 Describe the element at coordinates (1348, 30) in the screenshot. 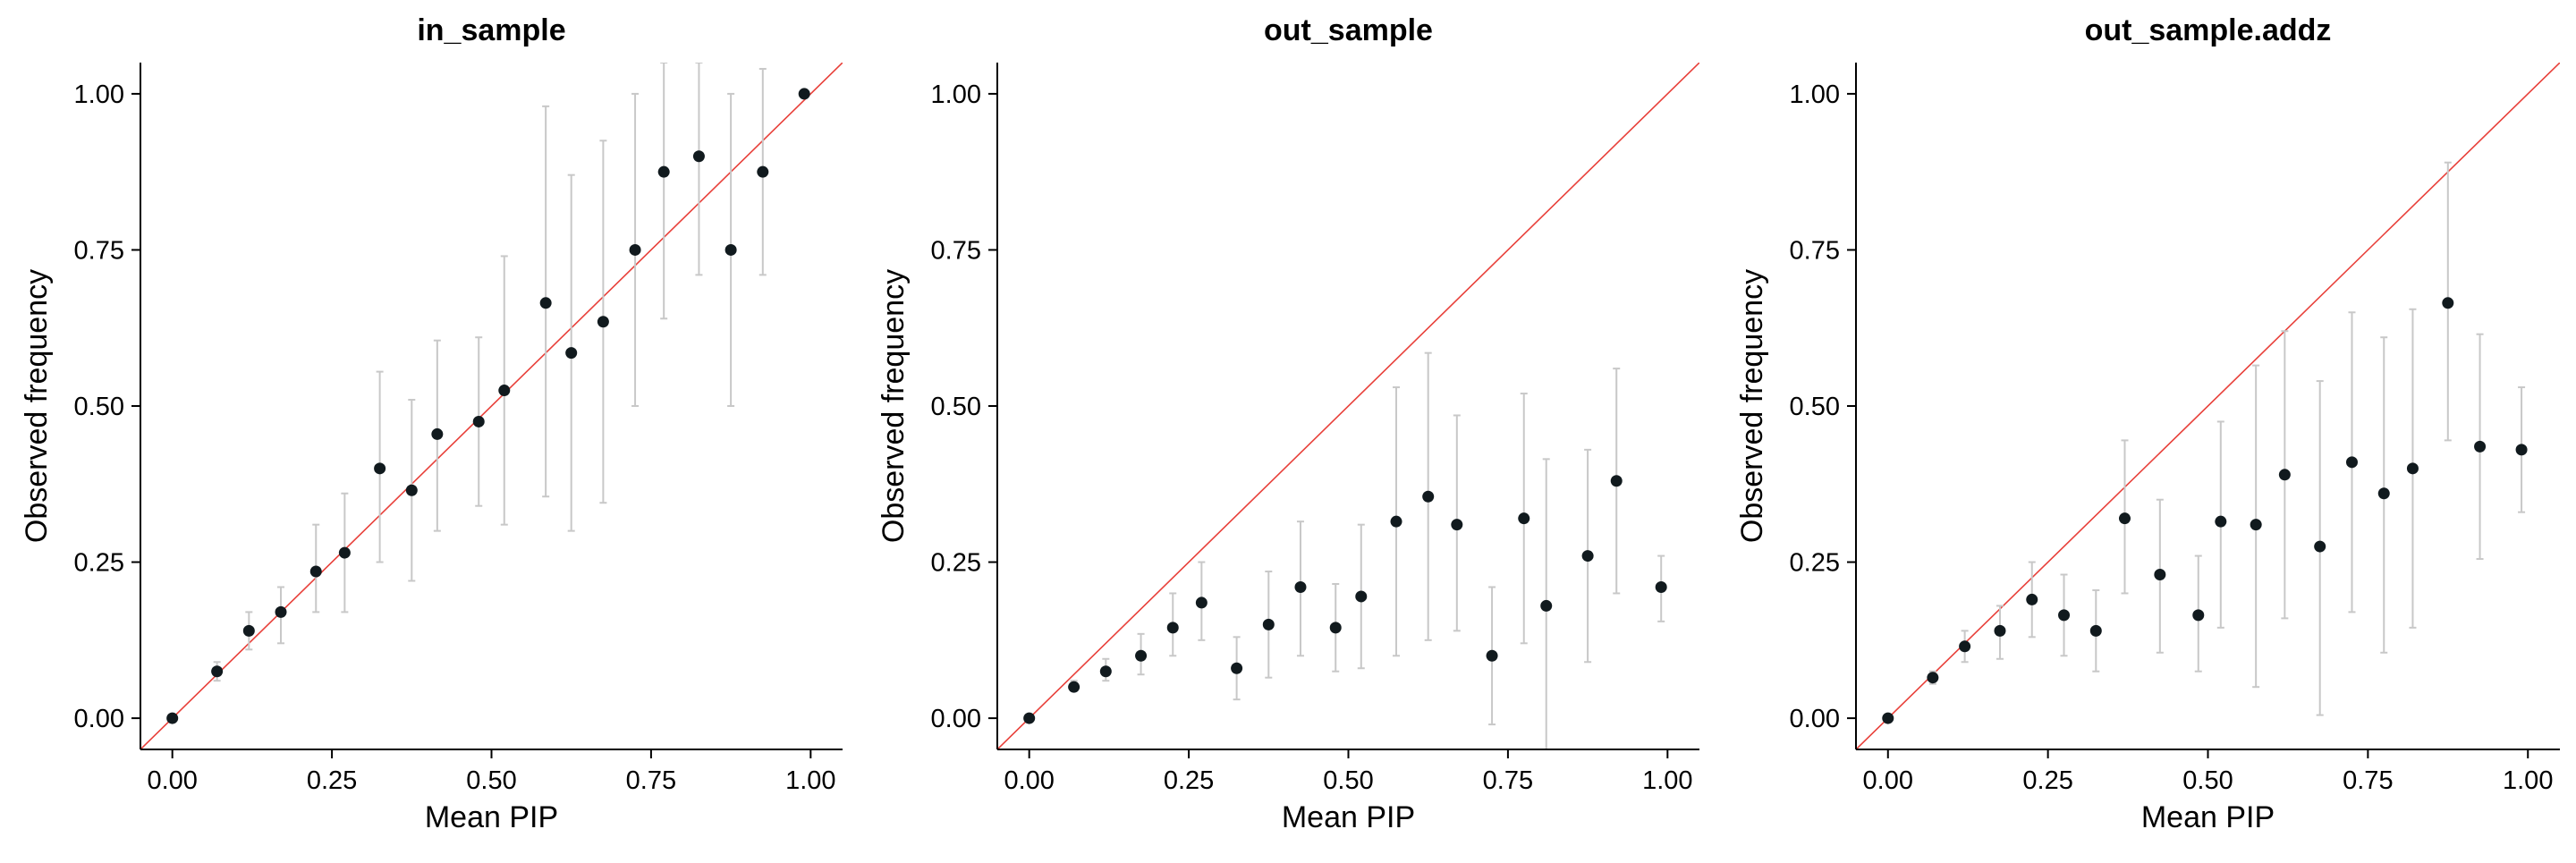

I see `chart-title: out_sample` at that location.